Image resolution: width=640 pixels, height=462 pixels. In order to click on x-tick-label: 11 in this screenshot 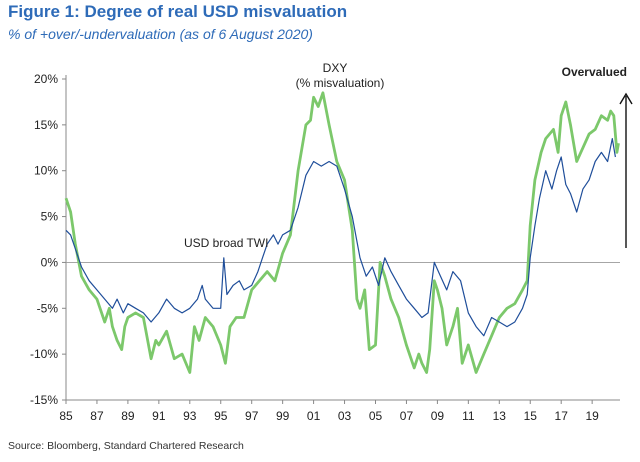, I will do `click(468, 416)`.